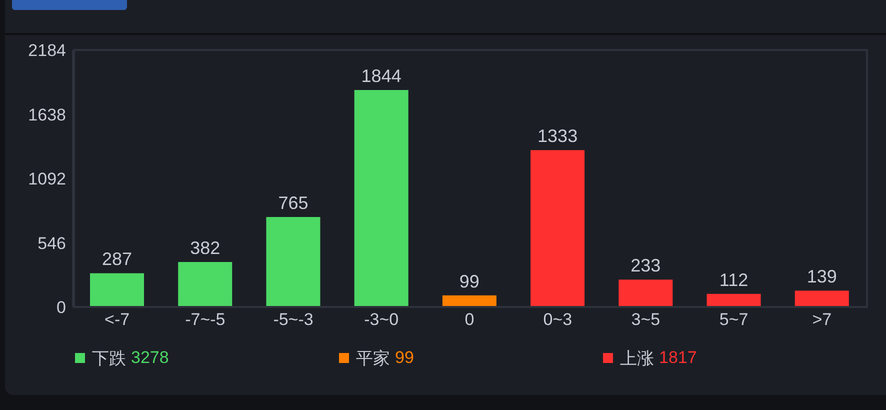  What do you see at coordinates (557, 320) in the screenshot?
I see `x-tick-label: 0~3` at bounding box center [557, 320].